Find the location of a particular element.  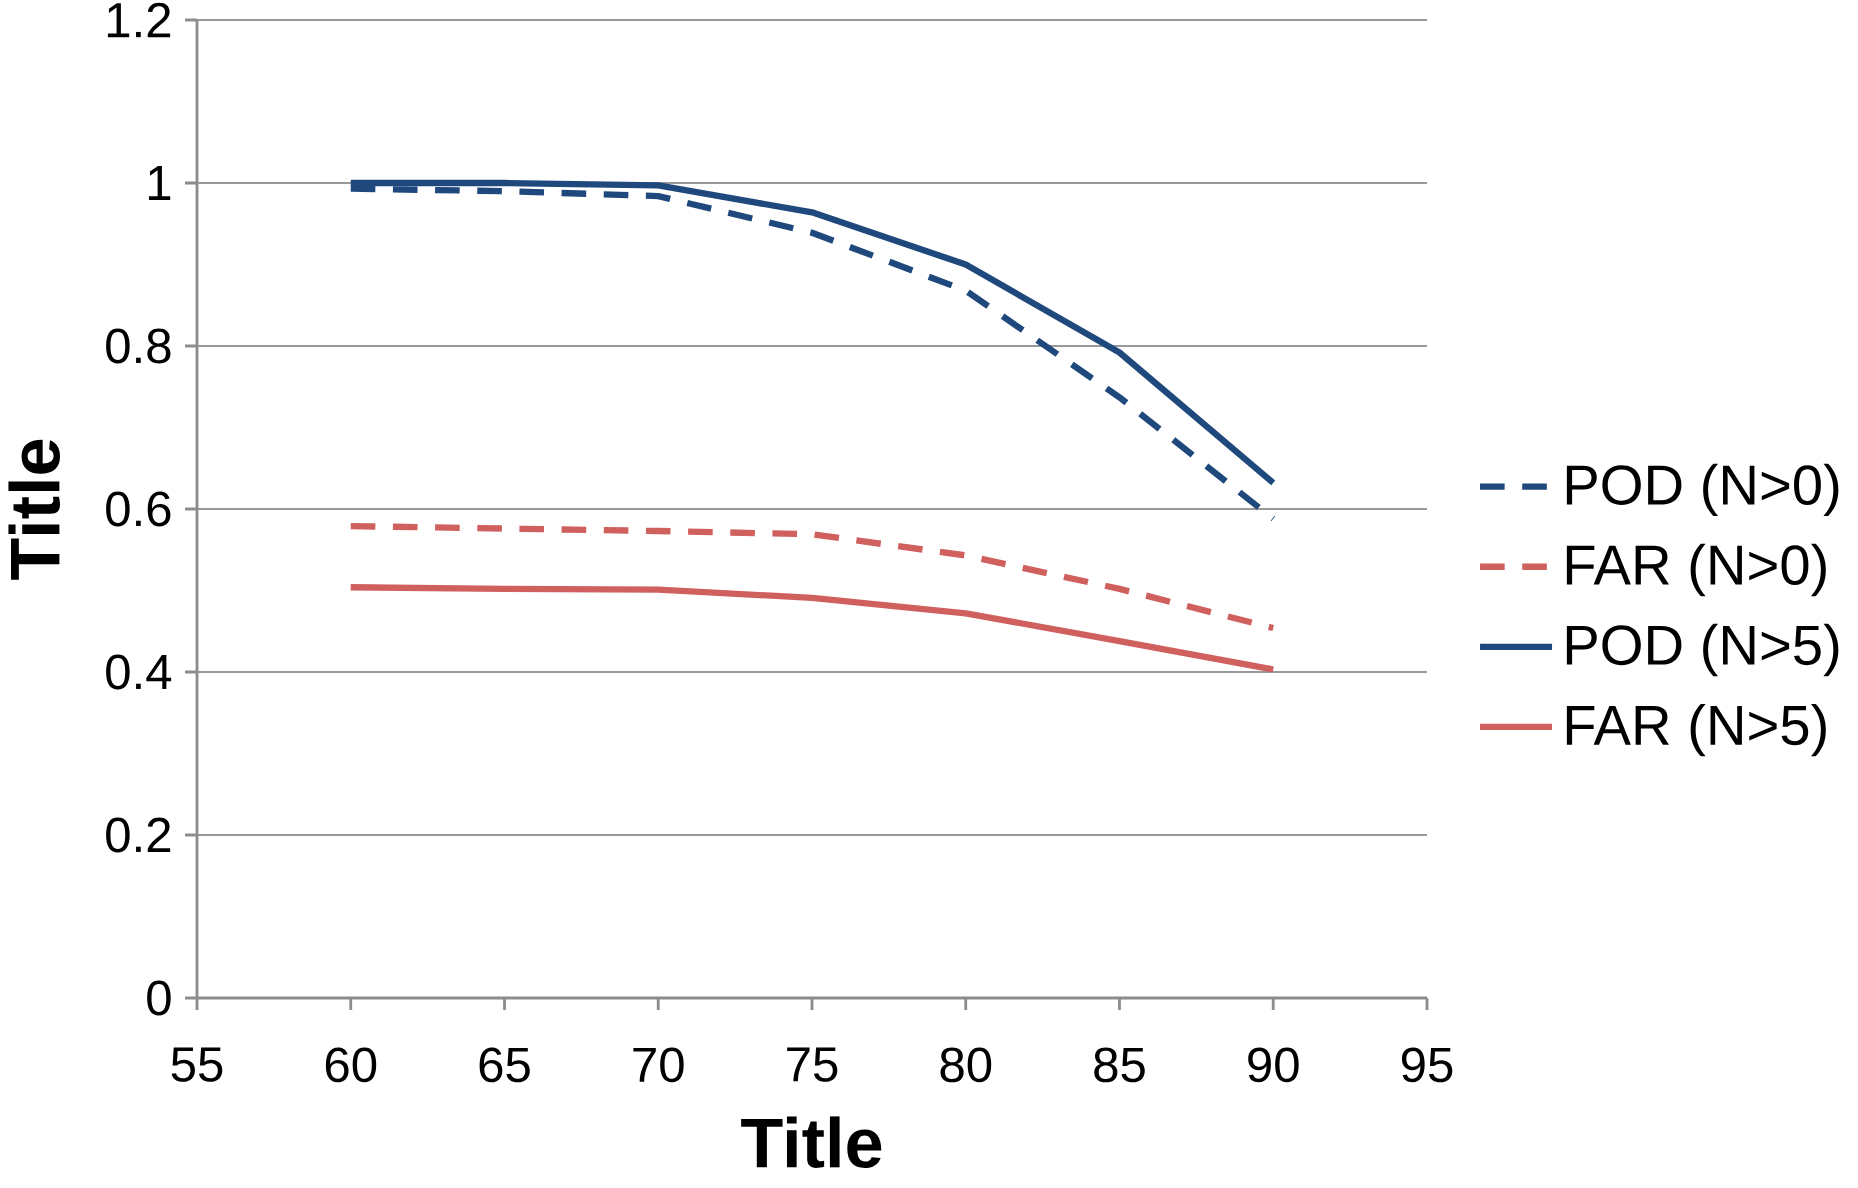

y-tick-label: 0.4 is located at coordinates (139, 672).